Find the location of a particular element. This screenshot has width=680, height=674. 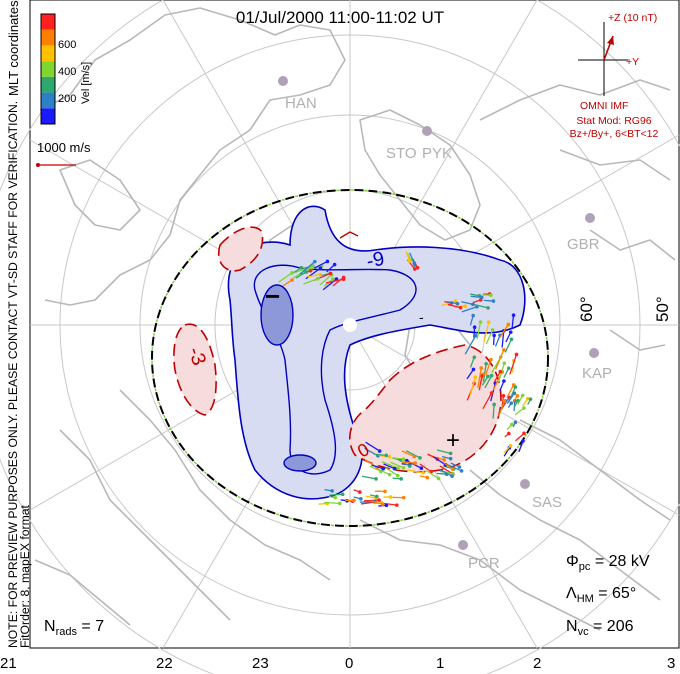

colorbar-tick-600: 600 is located at coordinates (67, 45).